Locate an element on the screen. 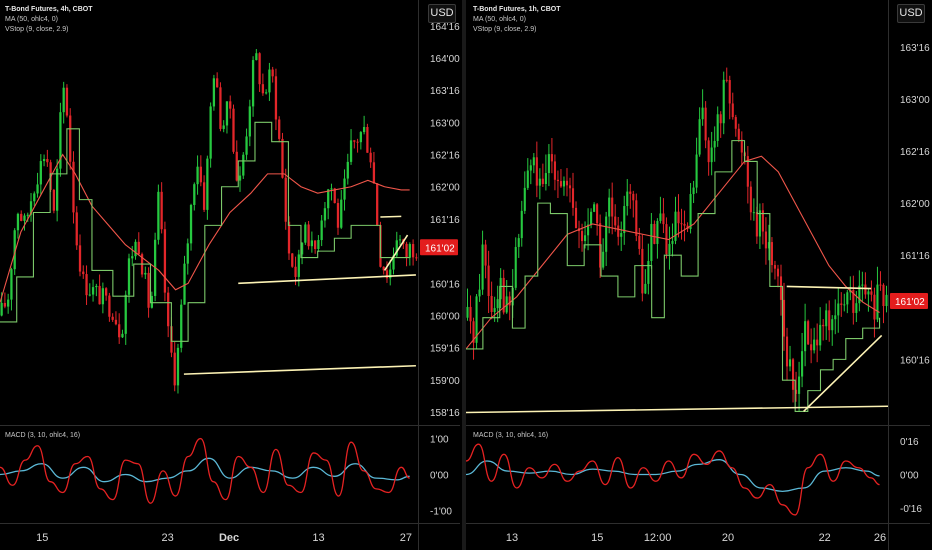 This screenshot has width=932, height=550. chart-title-right: T-Bond Futures, 1h, CBOT is located at coordinates (517, 9).